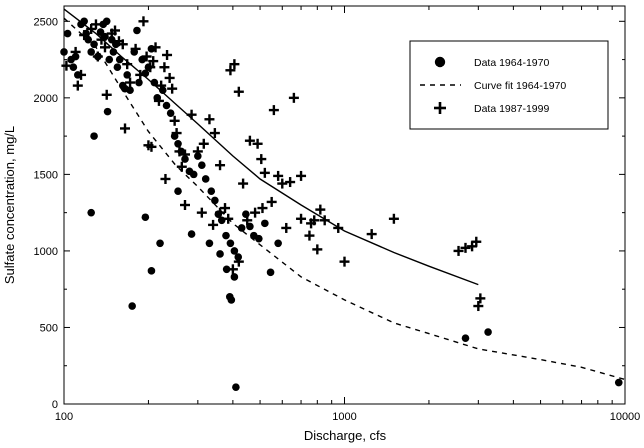  I want to click on x-axis-title: Discharge, cfs, so click(345, 435).